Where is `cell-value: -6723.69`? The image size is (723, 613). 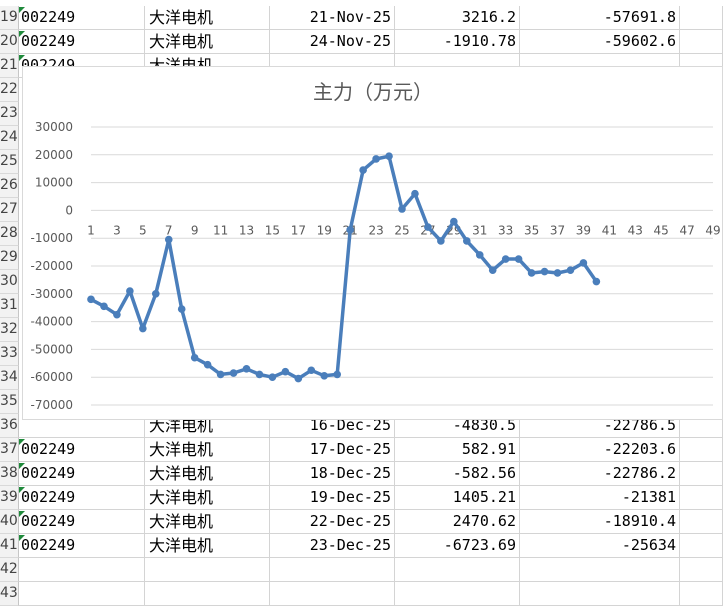
cell-value: -6723.69 is located at coordinates (457, 546).